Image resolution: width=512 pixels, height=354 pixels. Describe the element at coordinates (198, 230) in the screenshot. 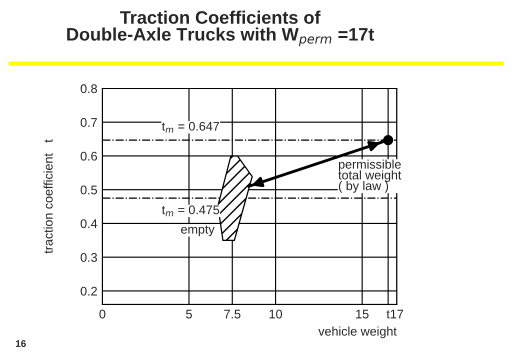

I see `annotation: empty` at that location.